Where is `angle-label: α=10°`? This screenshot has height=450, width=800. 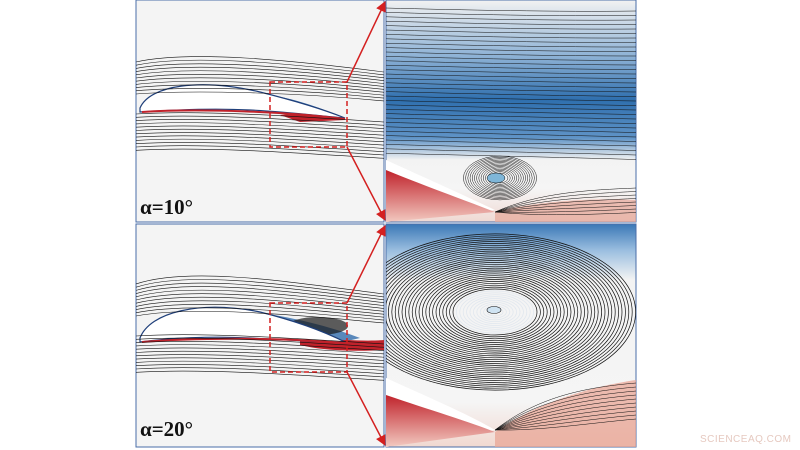
angle-label: α=10° is located at coordinates (166, 207).